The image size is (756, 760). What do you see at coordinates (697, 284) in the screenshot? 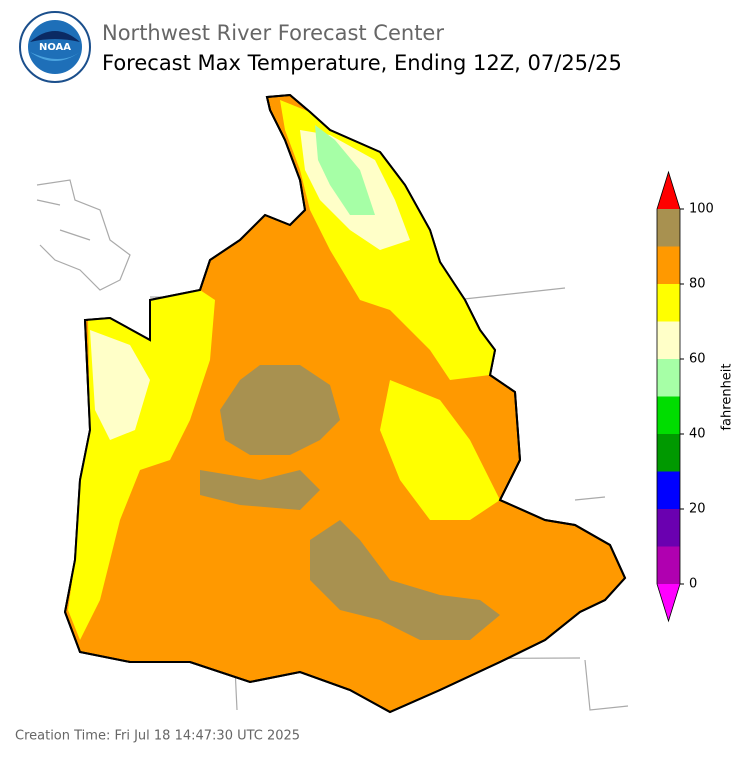
I see `colorbar-tick-label: 80` at bounding box center [697, 284].